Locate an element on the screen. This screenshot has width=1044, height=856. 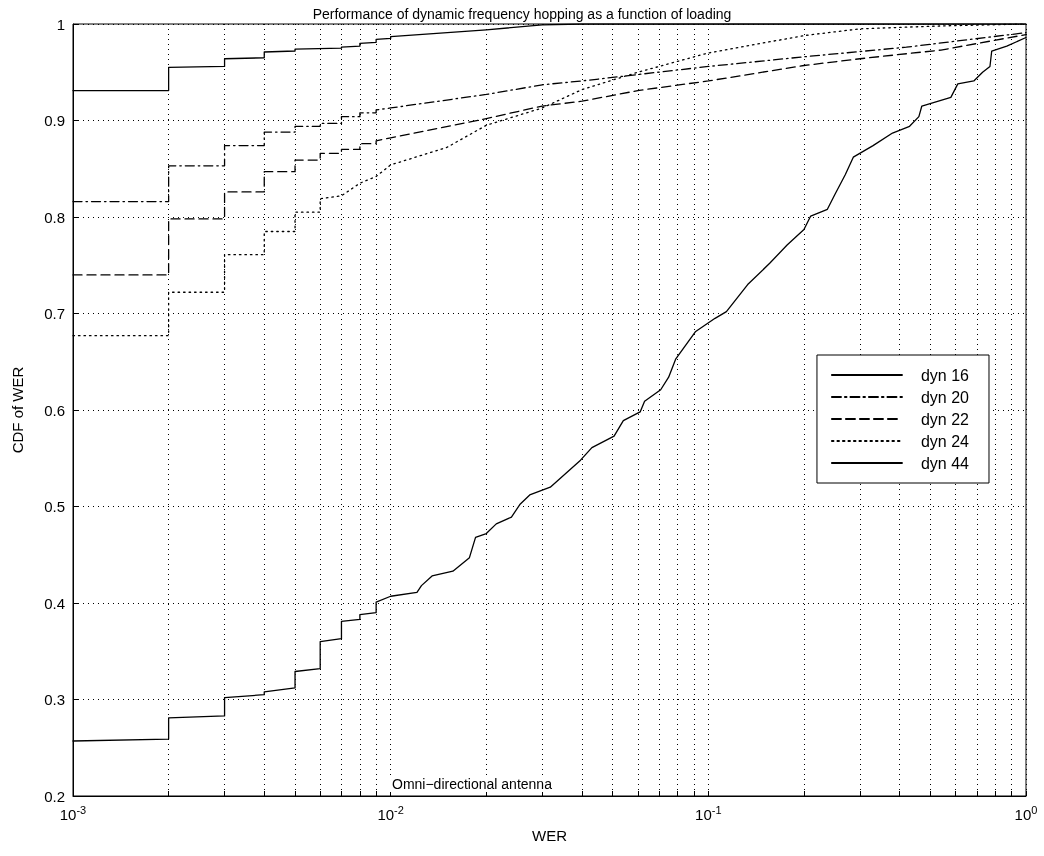
annotation: Omni−directional antenna is located at coordinates (472, 784).